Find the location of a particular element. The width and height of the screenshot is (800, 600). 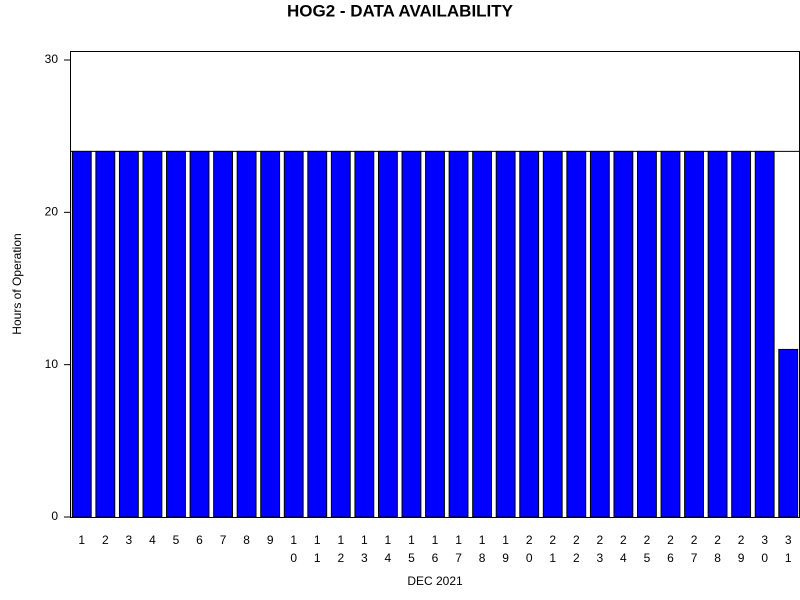

x-tick-label: 4 is located at coordinates (152, 540).